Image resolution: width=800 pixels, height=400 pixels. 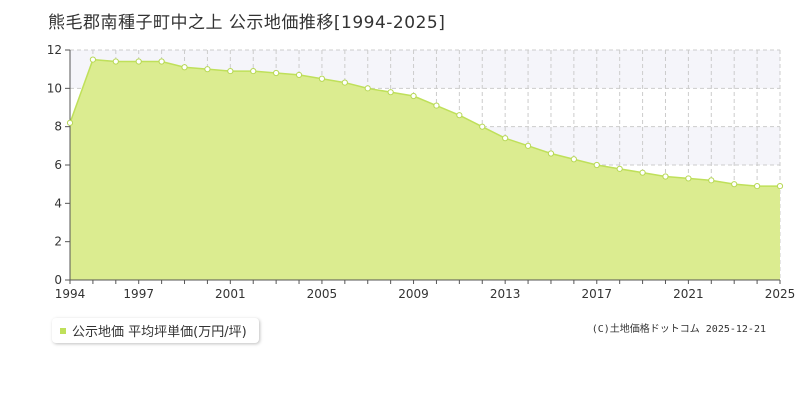 What do you see at coordinates (780, 294) in the screenshot?
I see `x-tick-label: 2025` at bounding box center [780, 294].